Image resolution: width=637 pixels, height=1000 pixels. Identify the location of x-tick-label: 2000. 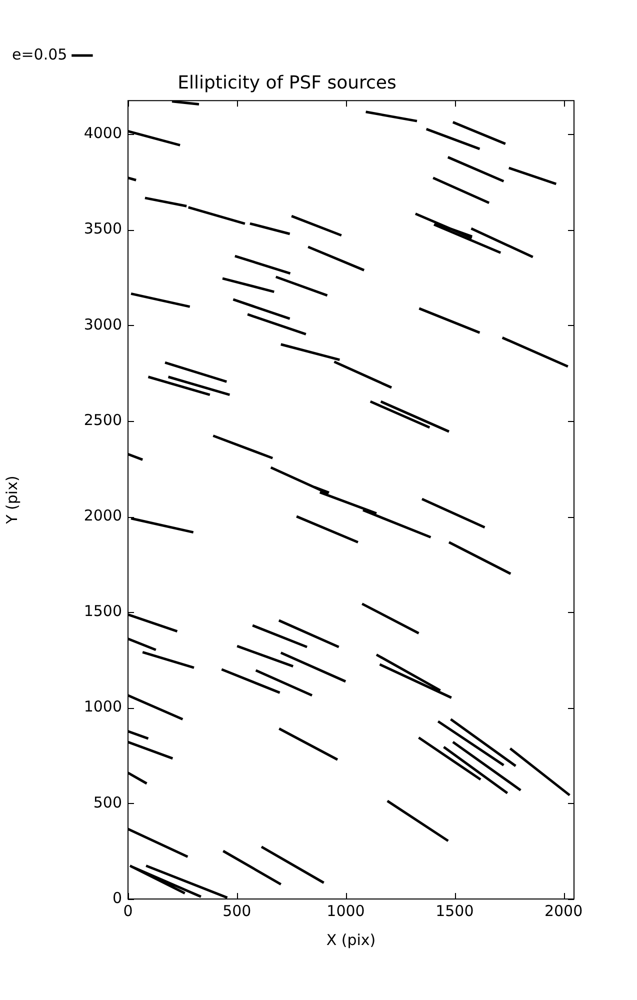
(563, 911).